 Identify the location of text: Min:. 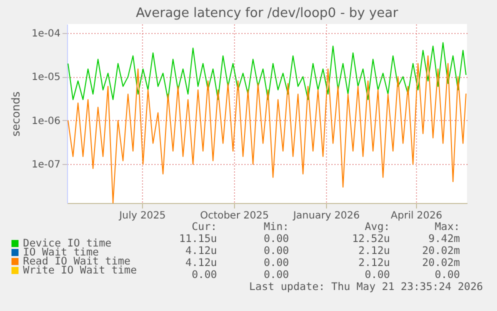
(276, 227).